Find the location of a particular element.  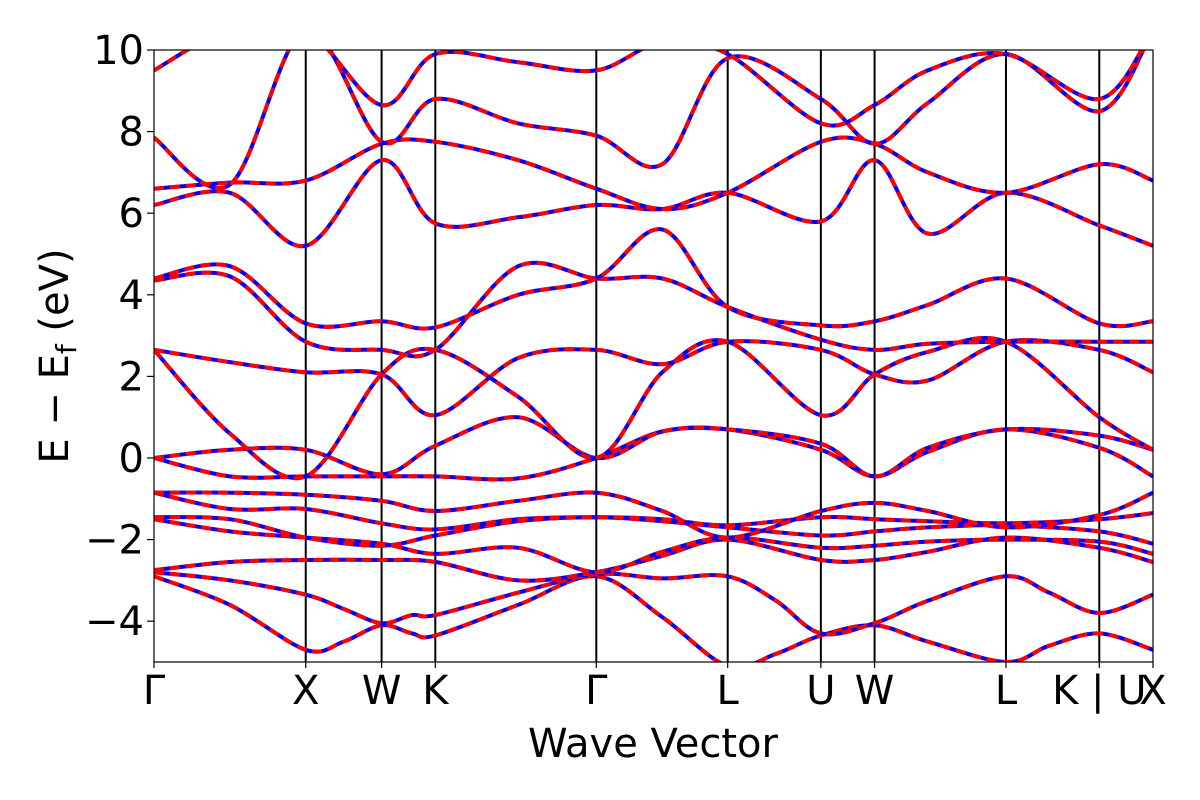

y-axis-label-subscript: f is located at coordinates (66, 348).